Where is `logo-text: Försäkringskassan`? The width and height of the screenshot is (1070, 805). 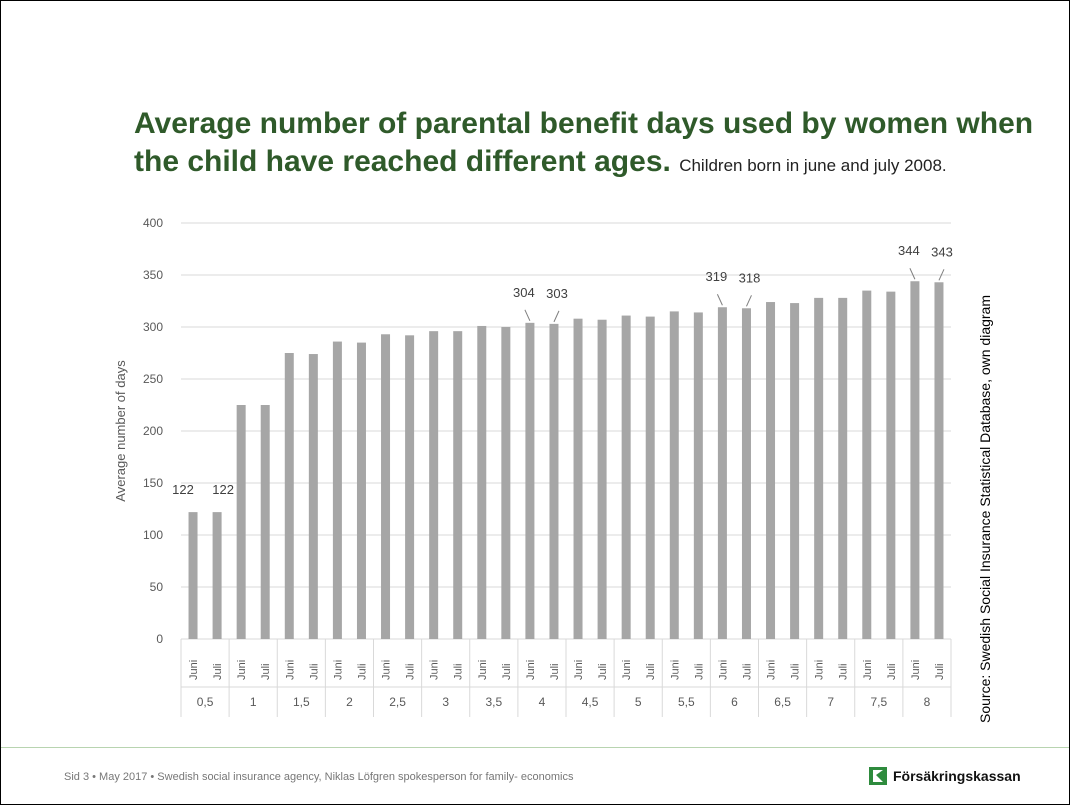
logo-text: Försäkringskassan is located at coordinates (957, 776).